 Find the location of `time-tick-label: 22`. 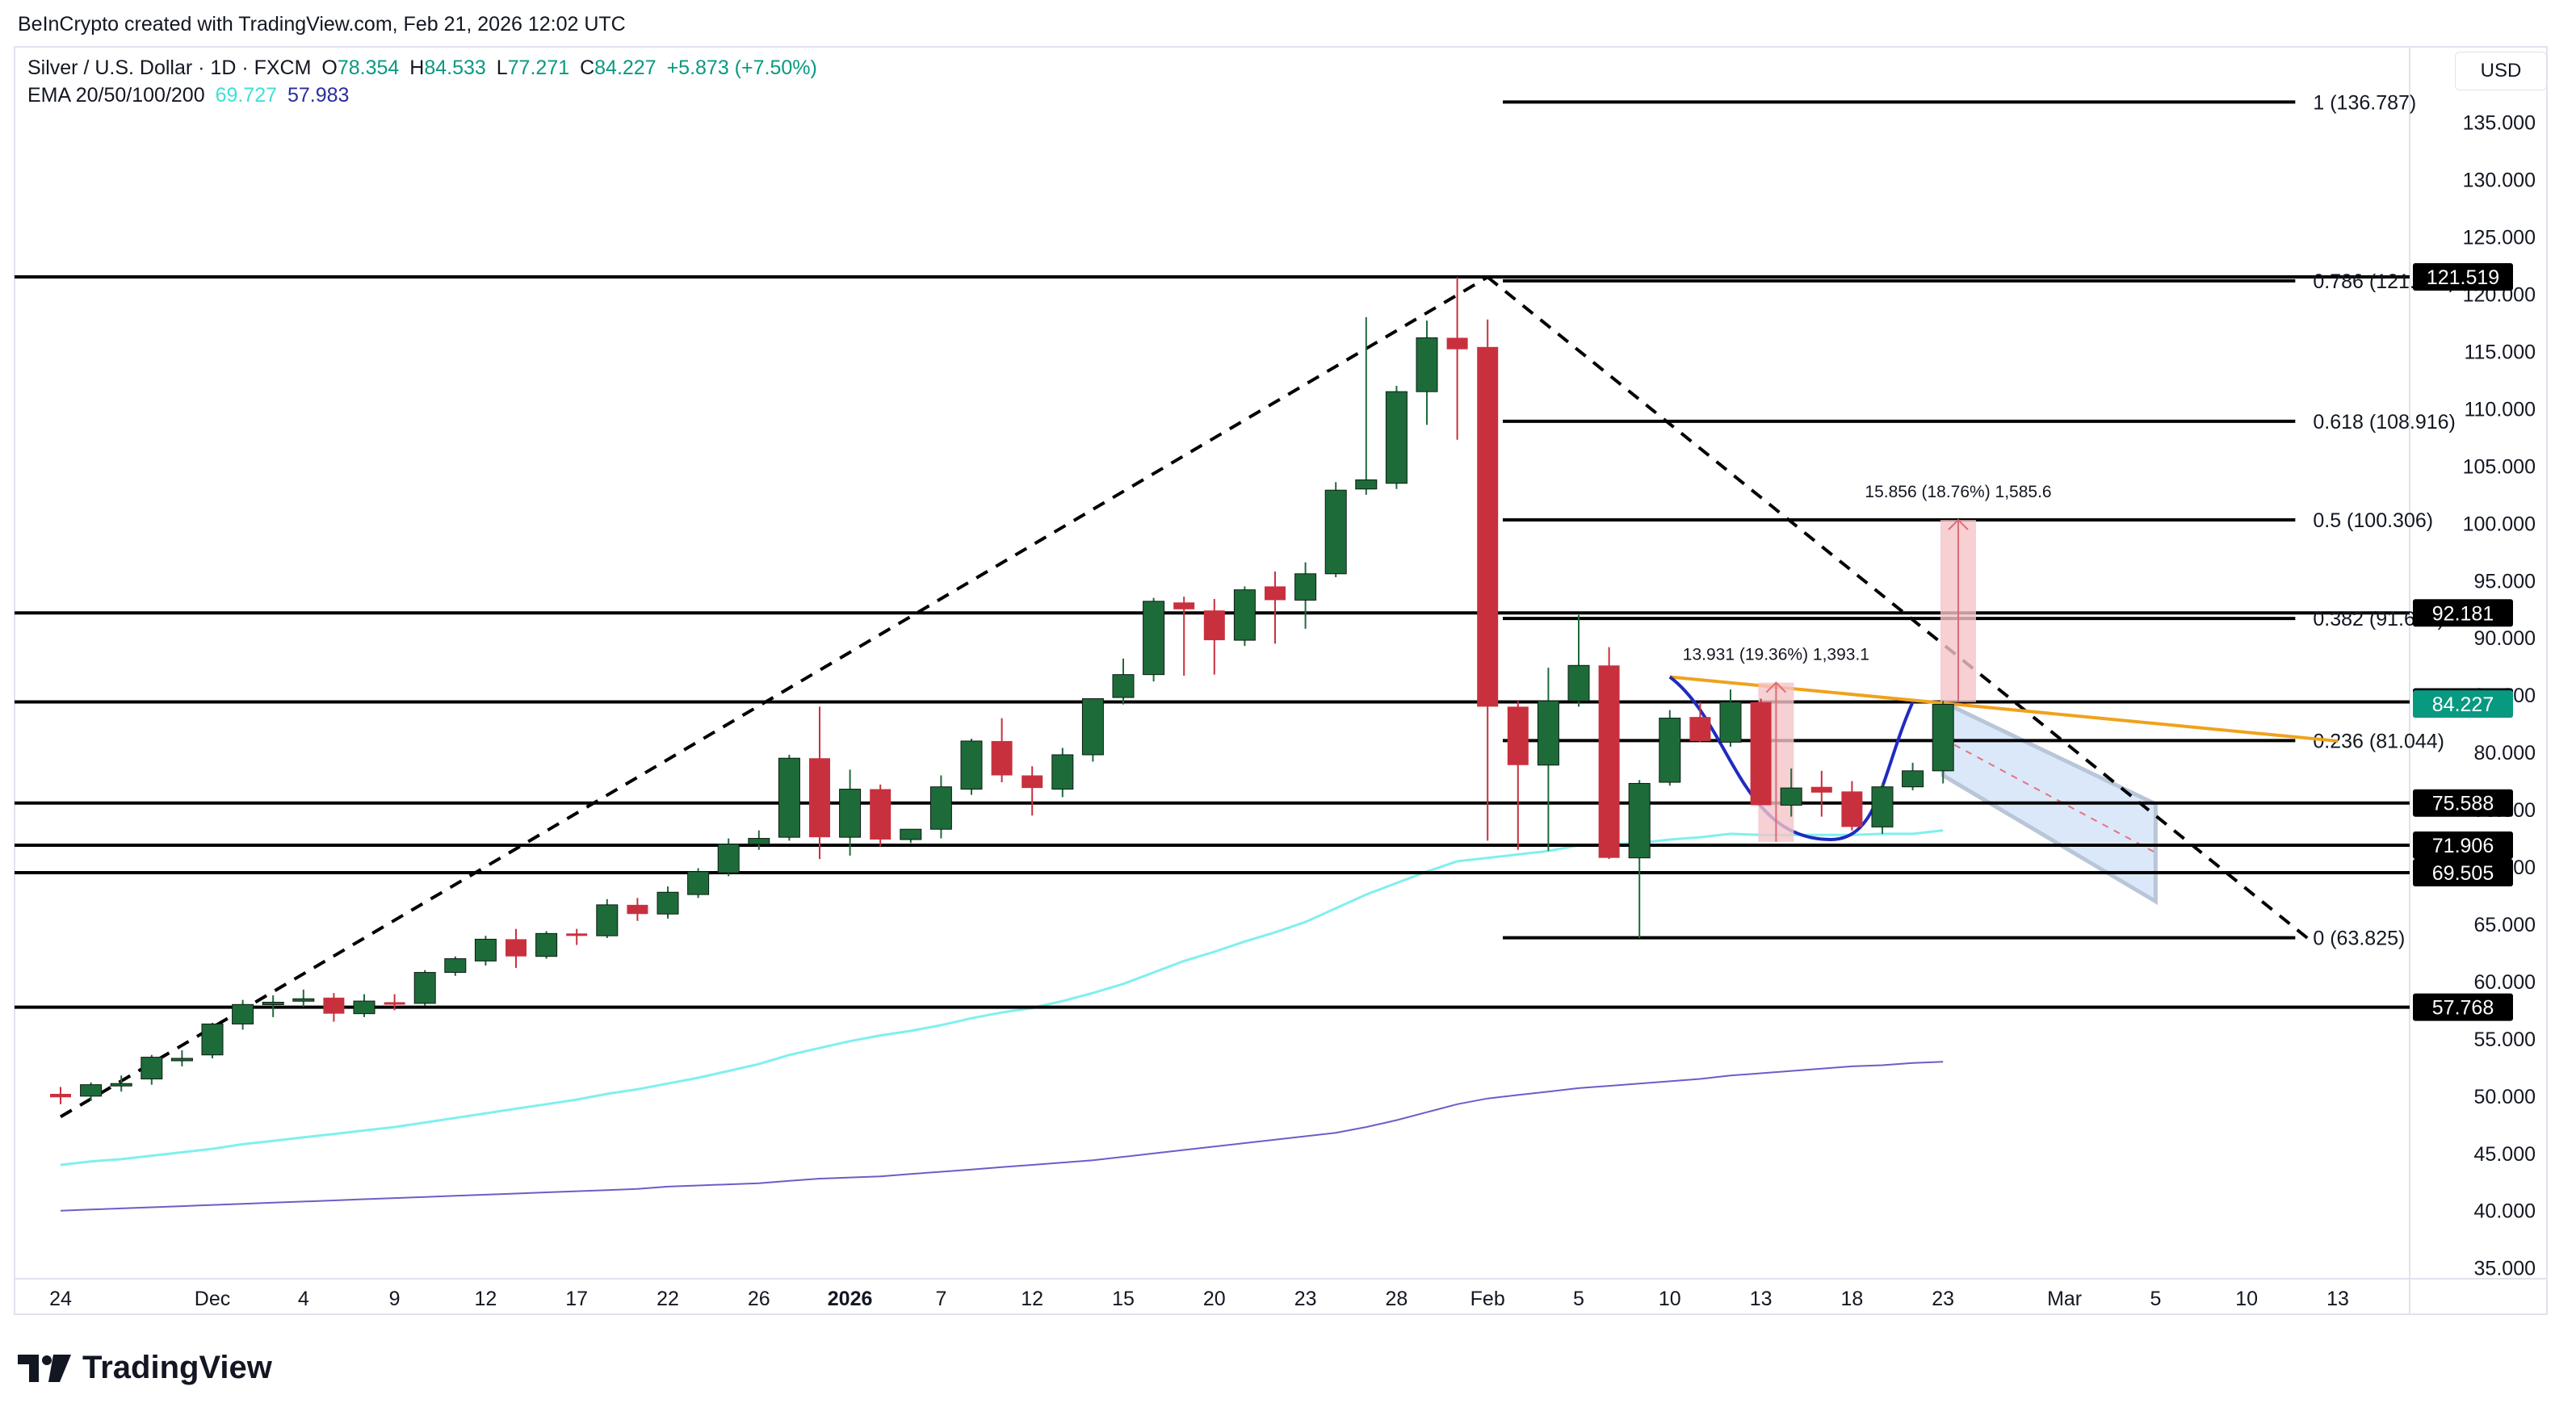

time-tick-label: 22 is located at coordinates (668, 1299).